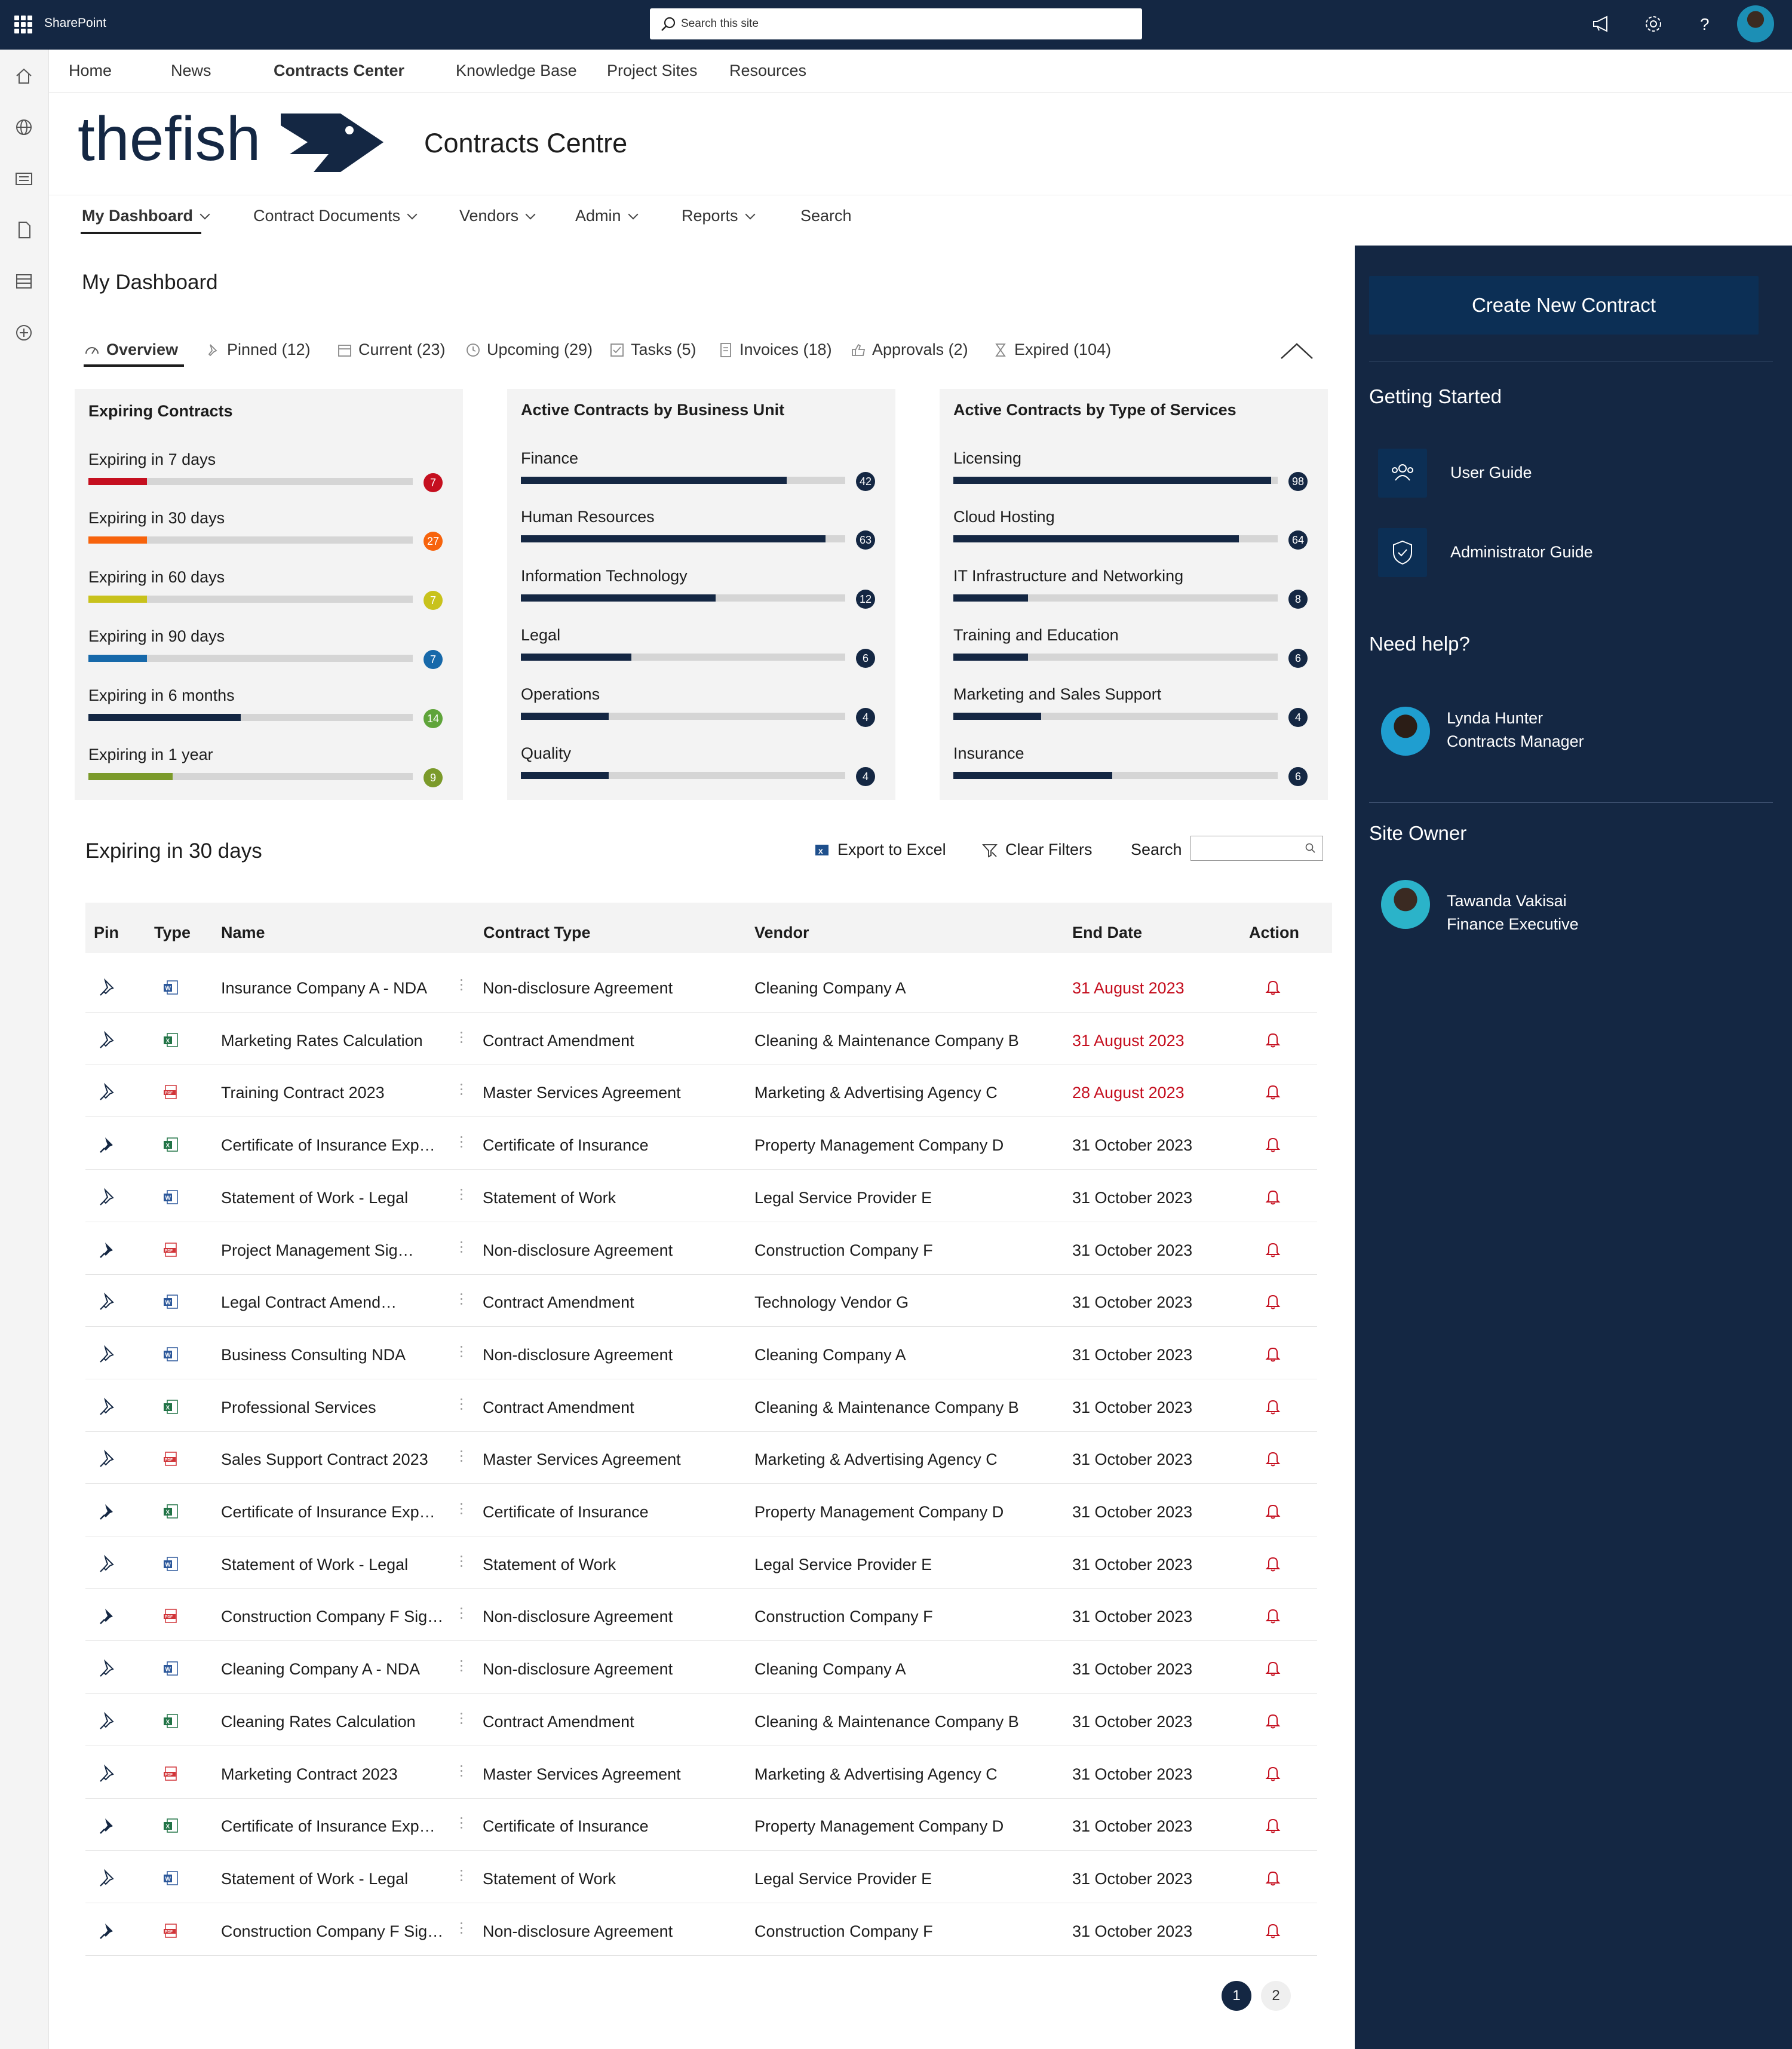  I want to click on home-icon, so click(24, 76).